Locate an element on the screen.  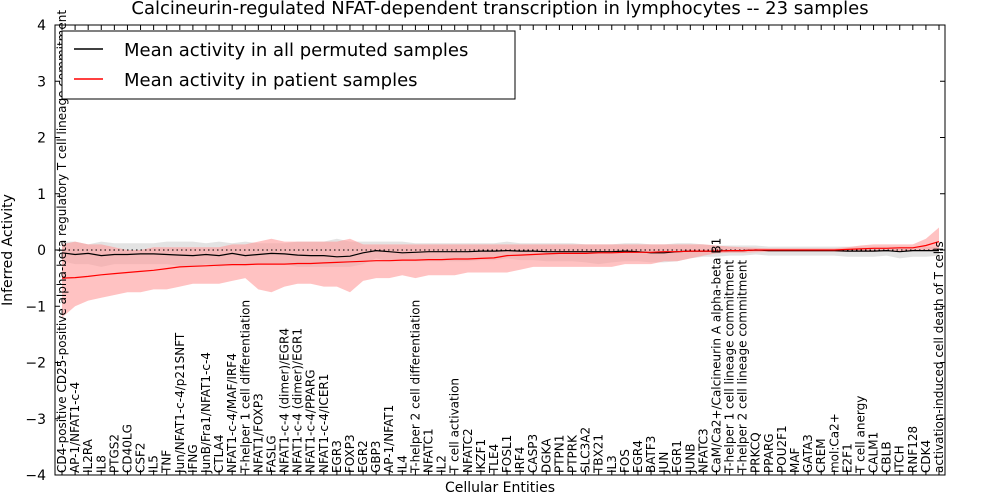
x-category-label: mol:Ca2+ is located at coordinates (834, 443).